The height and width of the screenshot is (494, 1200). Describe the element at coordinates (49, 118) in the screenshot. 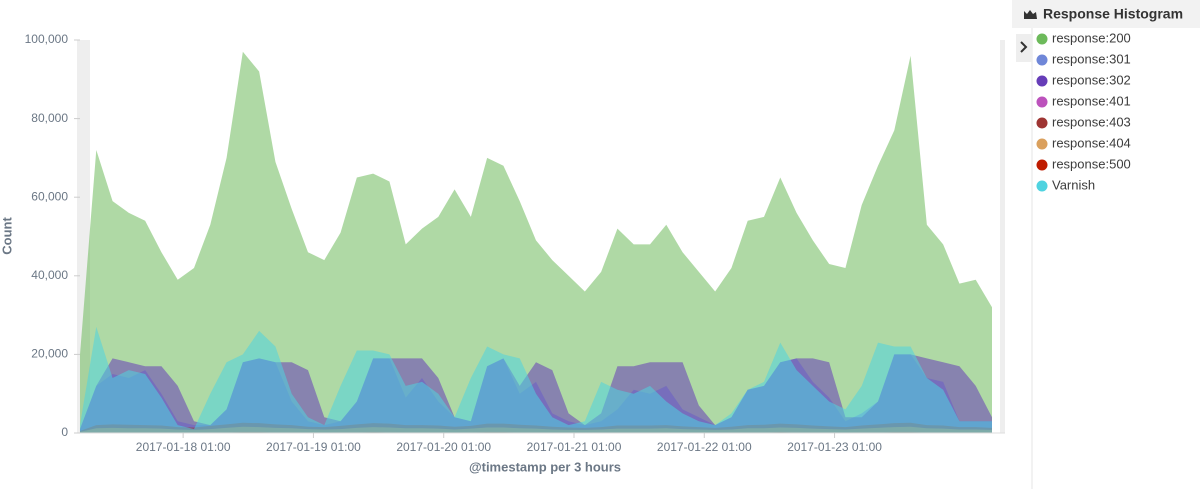

I see `y-tick-label: 80,000` at that location.